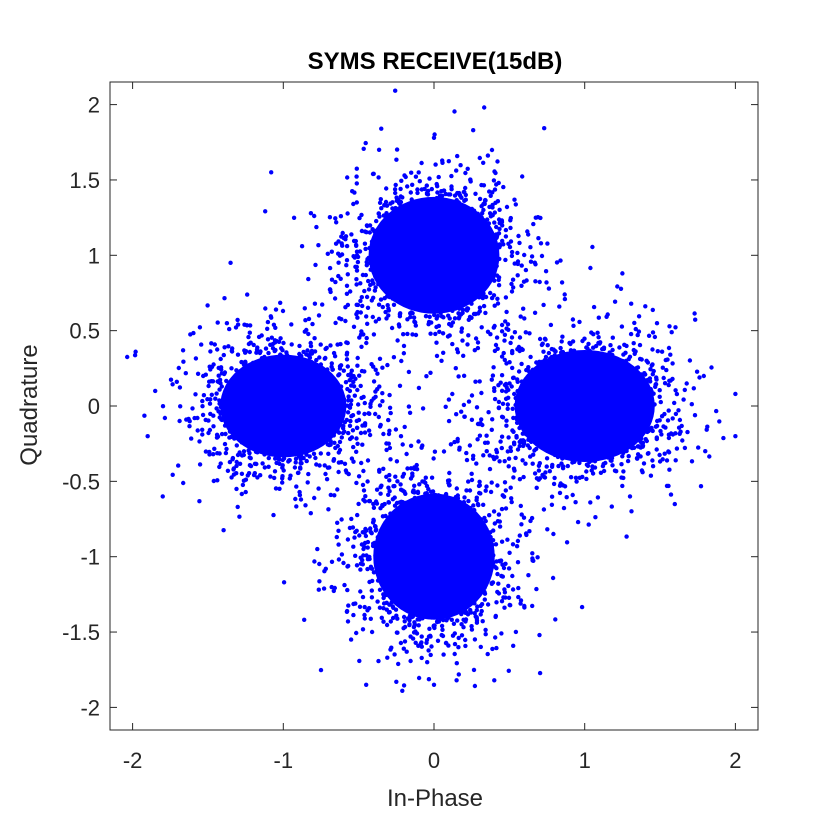 This screenshot has height=840, width=840. Describe the element at coordinates (584, 406) in the screenshot. I see `cluster-core` at that location.